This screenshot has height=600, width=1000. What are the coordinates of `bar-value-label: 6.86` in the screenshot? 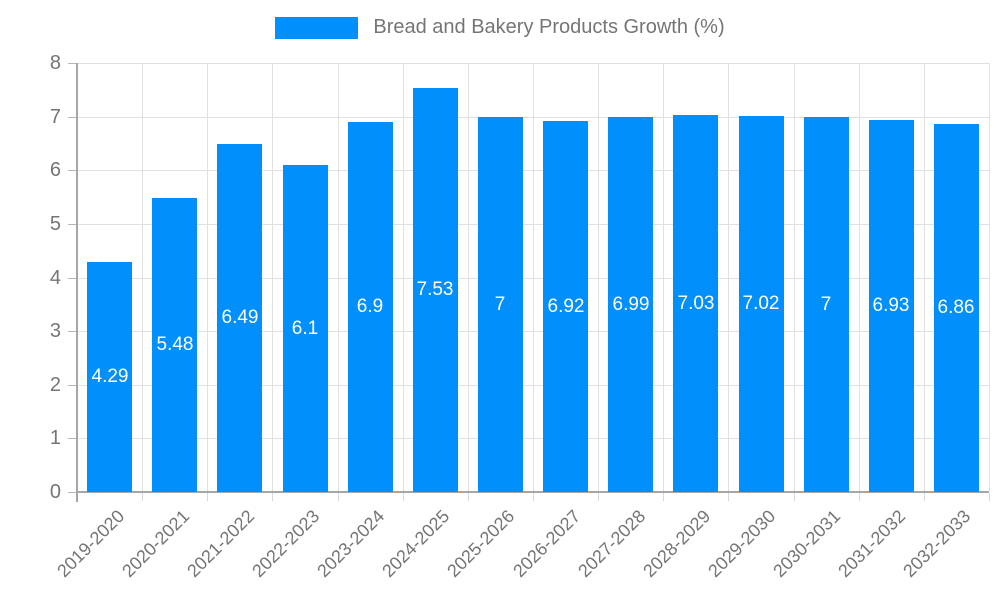 It's located at (956, 307).